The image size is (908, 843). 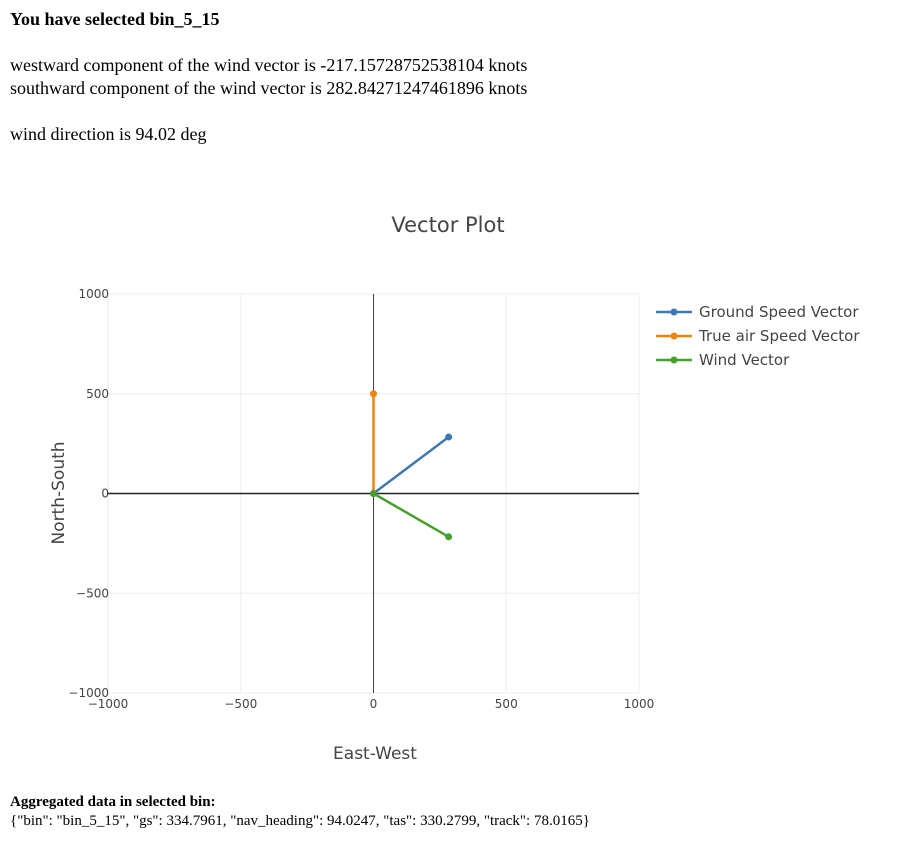 I want to click on y-tick-label: 0, so click(x=105, y=494).